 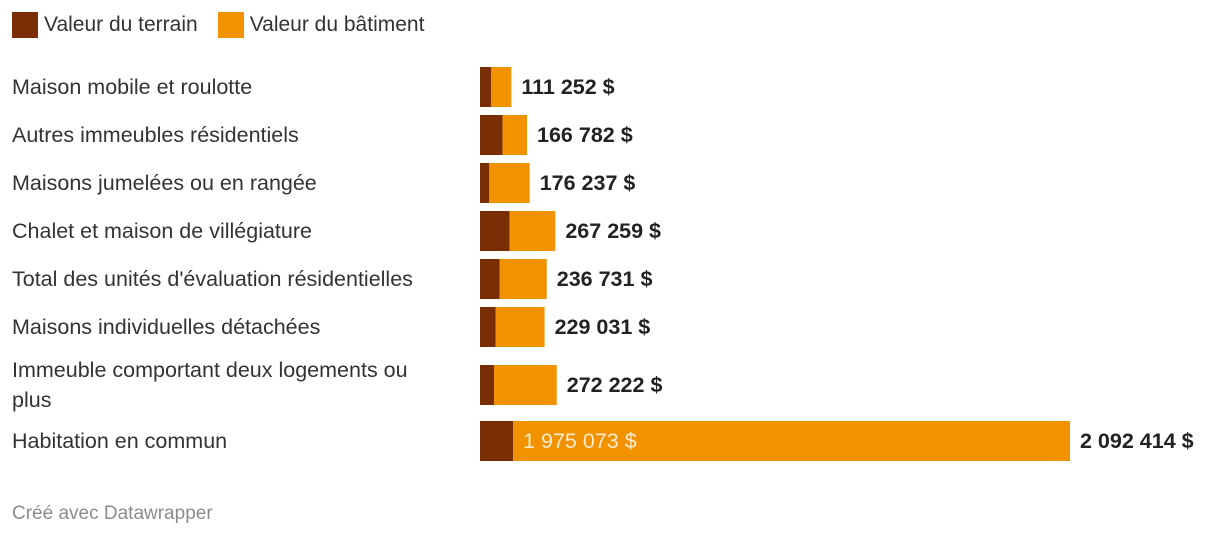 I want to click on total-value-label: 229 031 $, so click(x=603, y=327).